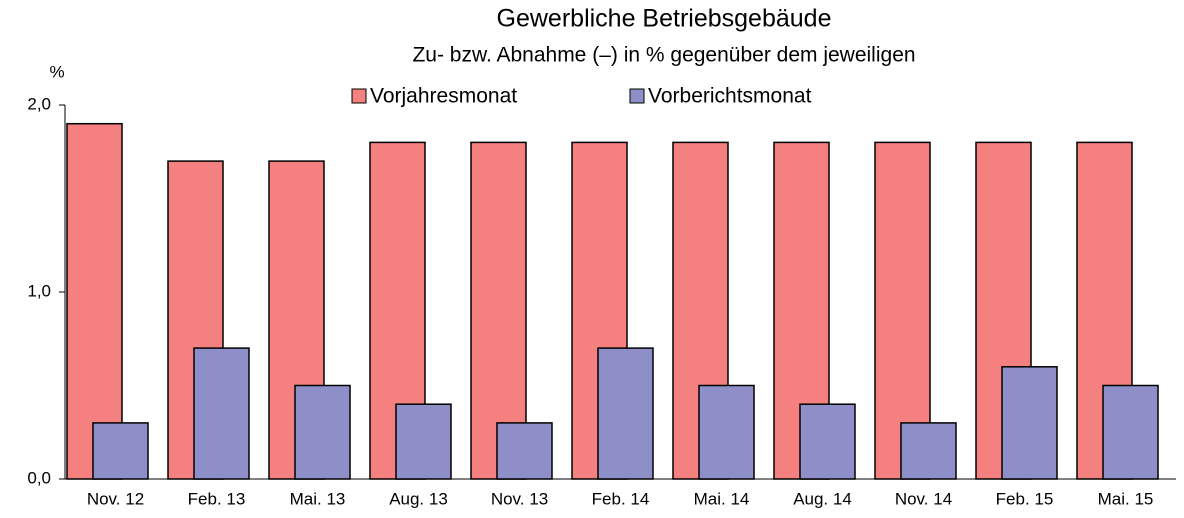  Describe the element at coordinates (519, 498) in the screenshot. I see `x-tick-label: Nov. 13` at that location.